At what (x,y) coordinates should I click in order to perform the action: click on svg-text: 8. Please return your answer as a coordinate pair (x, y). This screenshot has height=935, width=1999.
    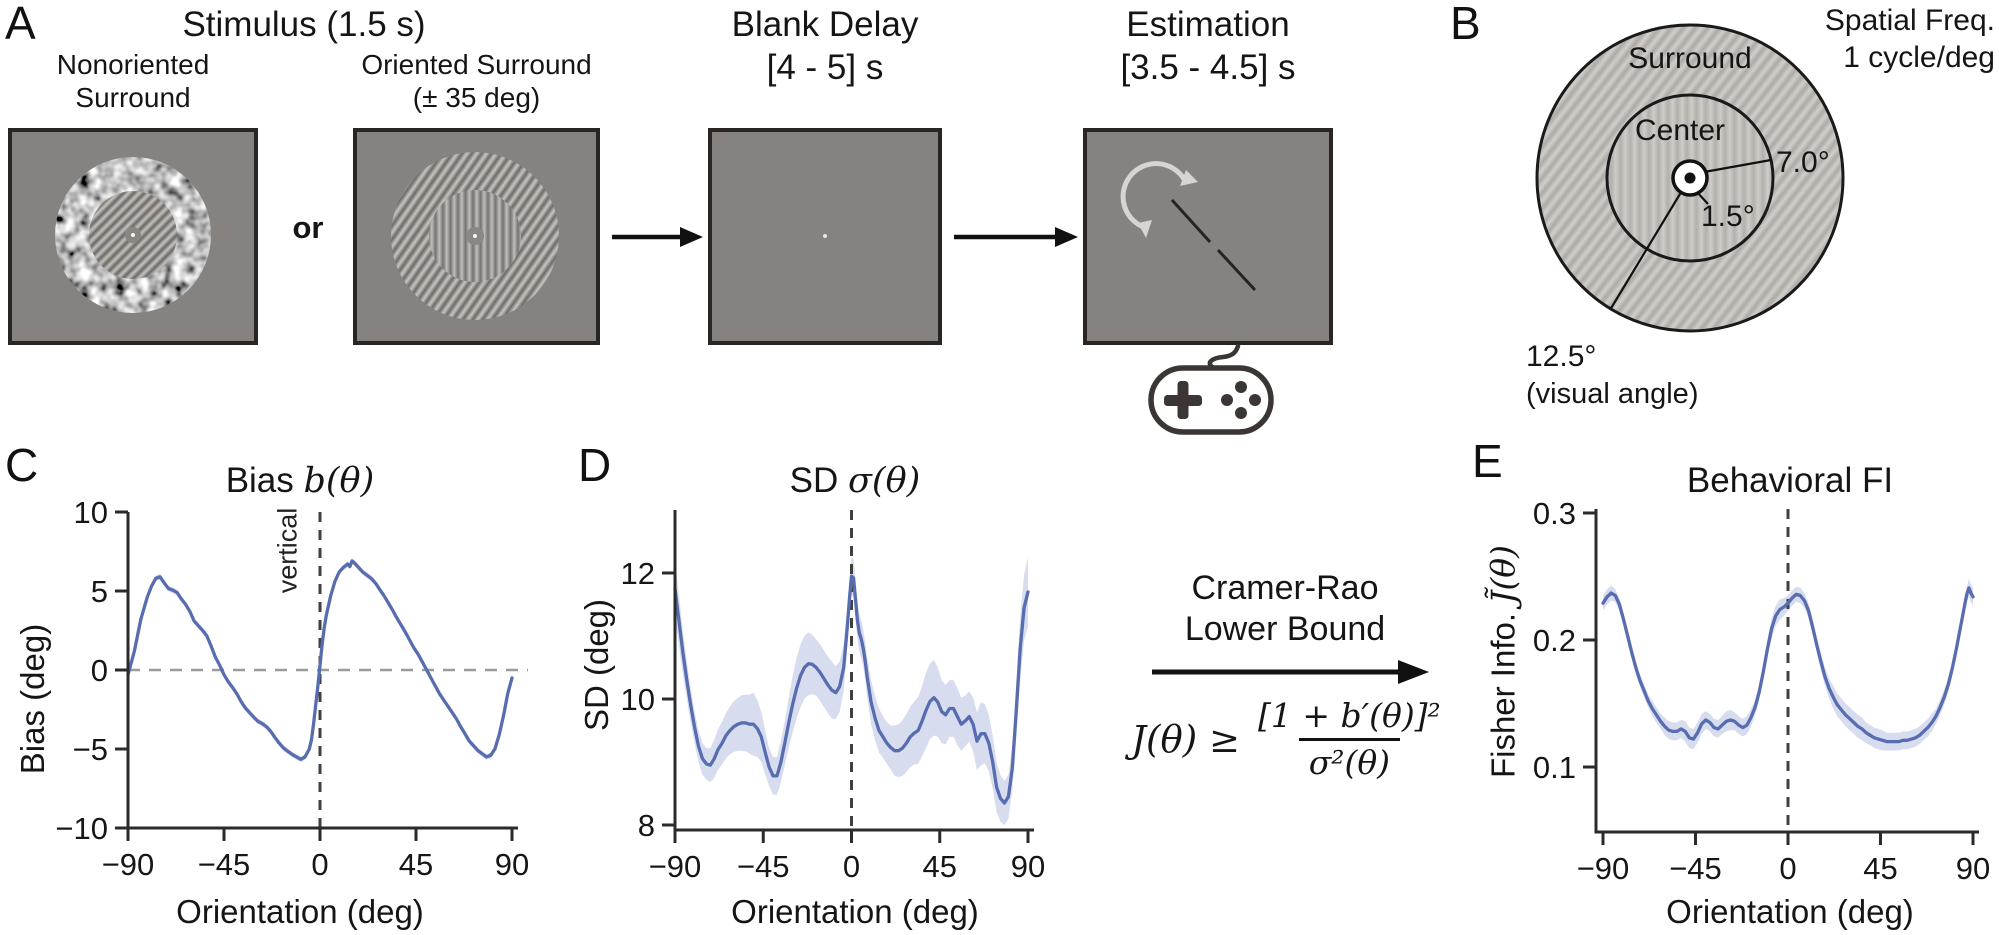
    Looking at the image, I should click on (646, 825).